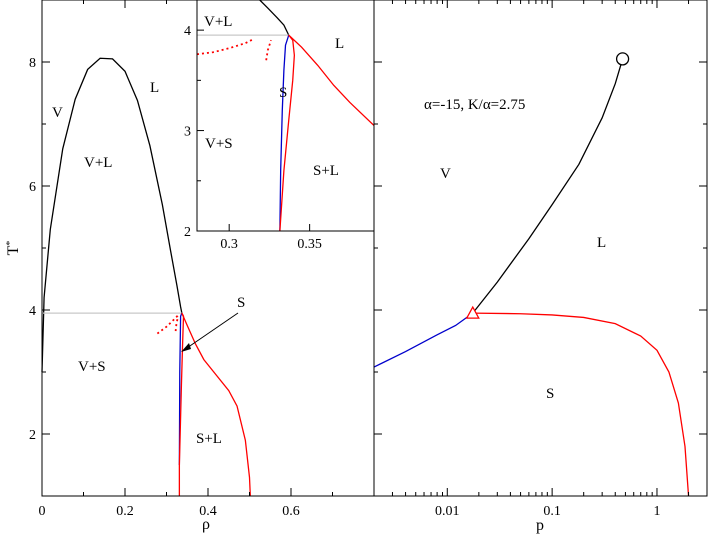 This screenshot has height=540, width=708. I want to click on inset-curves, so click(285, 115).